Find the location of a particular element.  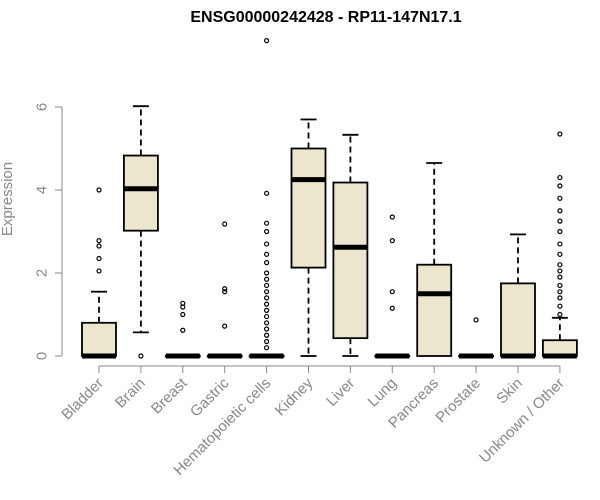

box-liver is located at coordinates (350, 245).